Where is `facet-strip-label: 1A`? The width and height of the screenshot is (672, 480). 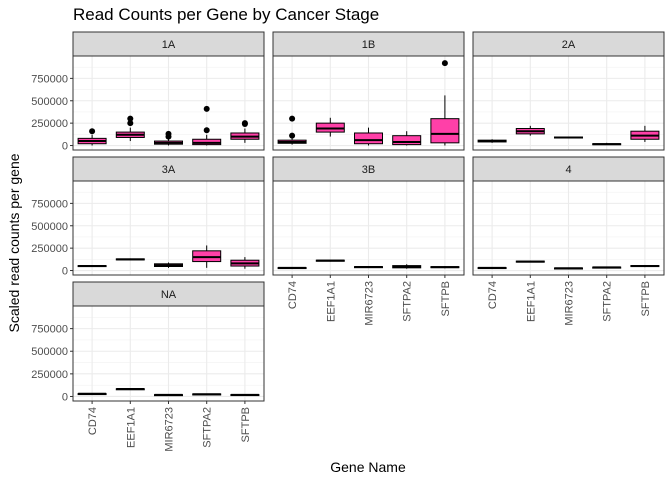
facet-strip-label: 1A is located at coordinates (169, 45).